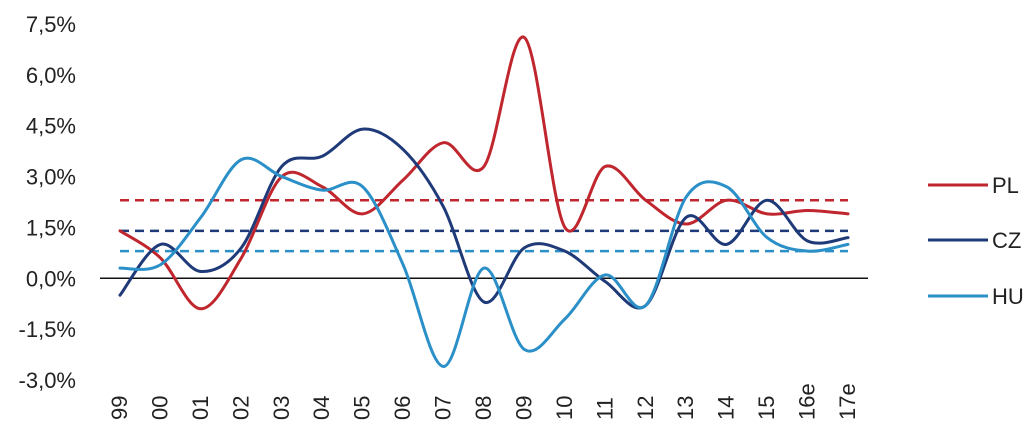 This screenshot has height=435, width=1033. What do you see at coordinates (47, 329) in the screenshot?
I see `y-tick-label: -1,5%` at bounding box center [47, 329].